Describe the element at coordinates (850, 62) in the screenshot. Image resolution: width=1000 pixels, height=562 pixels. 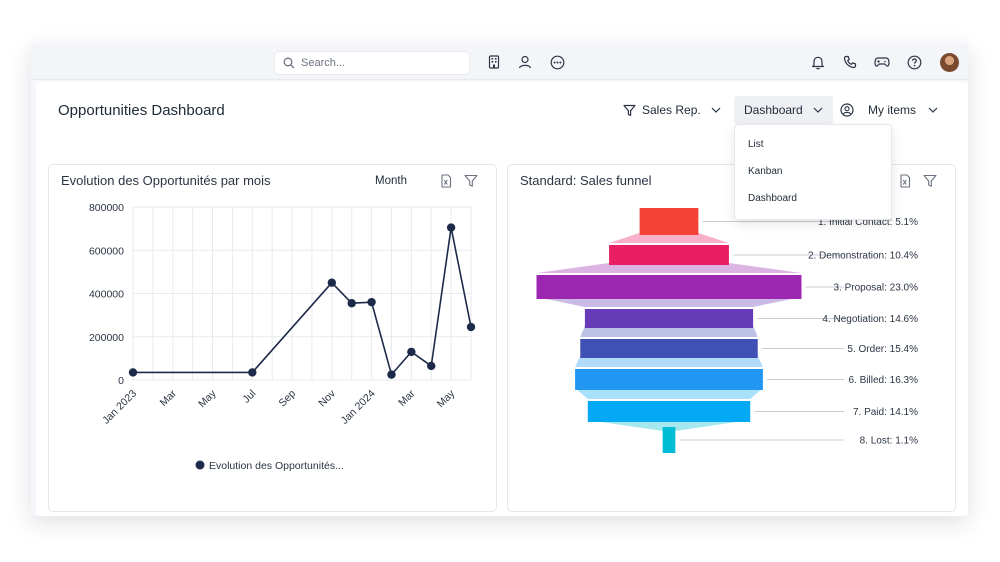
I see `phone-icon` at that location.